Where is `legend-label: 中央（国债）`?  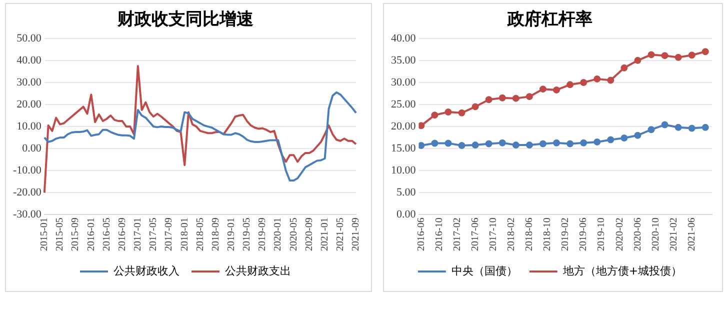 legend-label: 中央（国债） is located at coordinates (484, 271).